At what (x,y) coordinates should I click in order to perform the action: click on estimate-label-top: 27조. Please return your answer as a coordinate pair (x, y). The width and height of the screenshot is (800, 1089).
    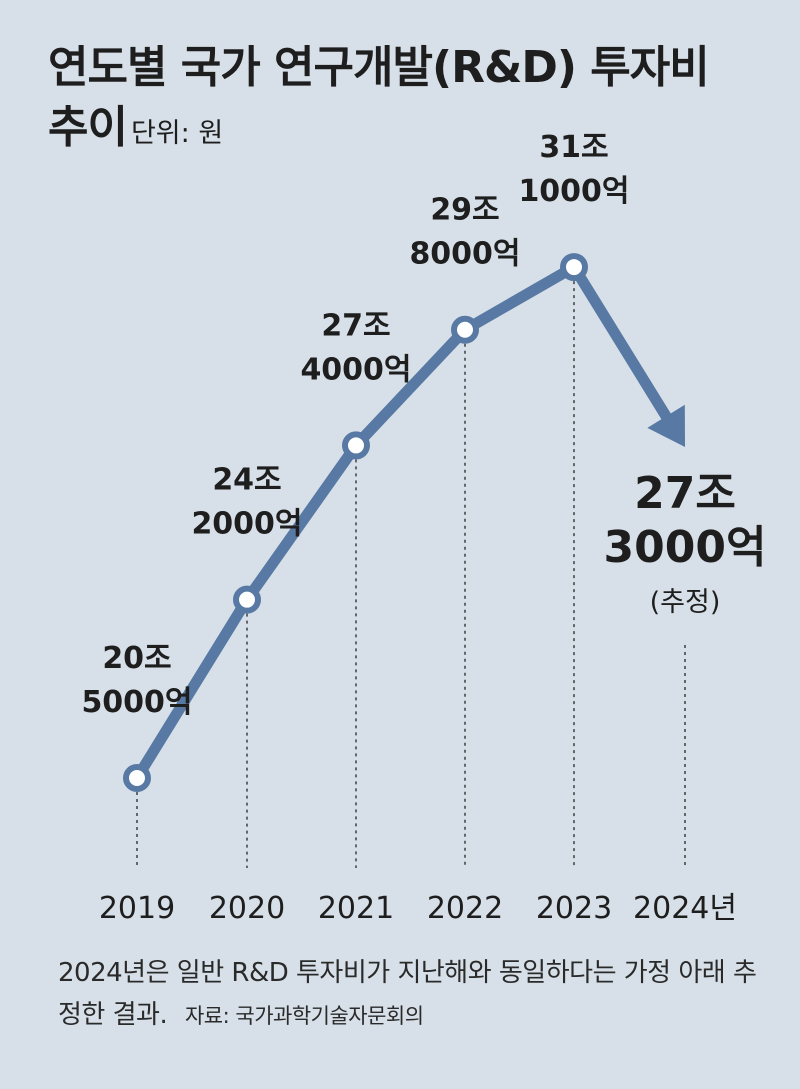
    Looking at the image, I should click on (685, 493).